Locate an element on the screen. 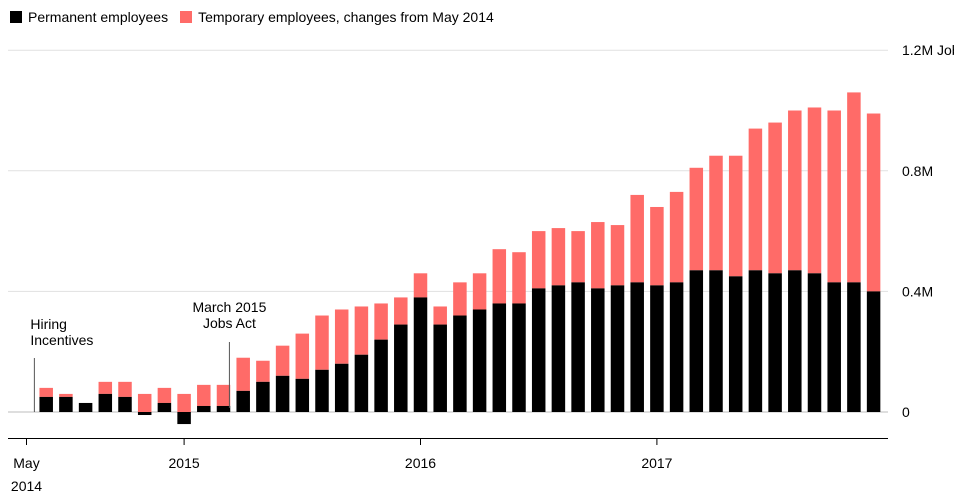  legend-label-permanent: Permanent employees is located at coordinates (98, 17).